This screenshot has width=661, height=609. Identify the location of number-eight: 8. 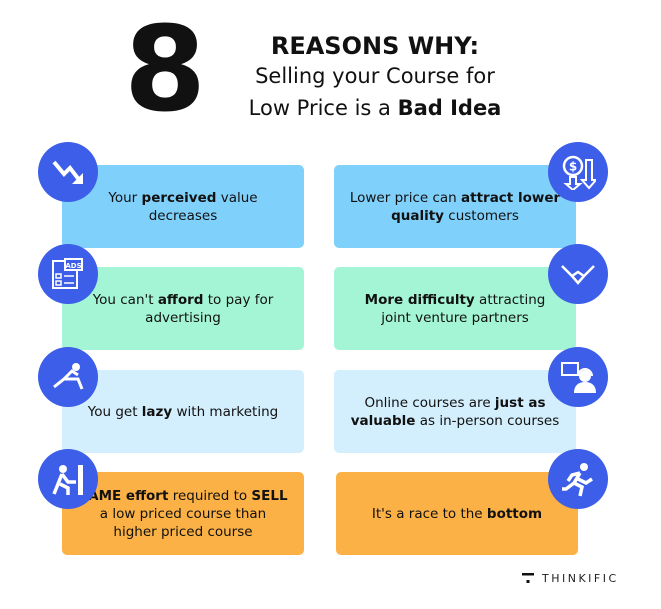
(165, 69).